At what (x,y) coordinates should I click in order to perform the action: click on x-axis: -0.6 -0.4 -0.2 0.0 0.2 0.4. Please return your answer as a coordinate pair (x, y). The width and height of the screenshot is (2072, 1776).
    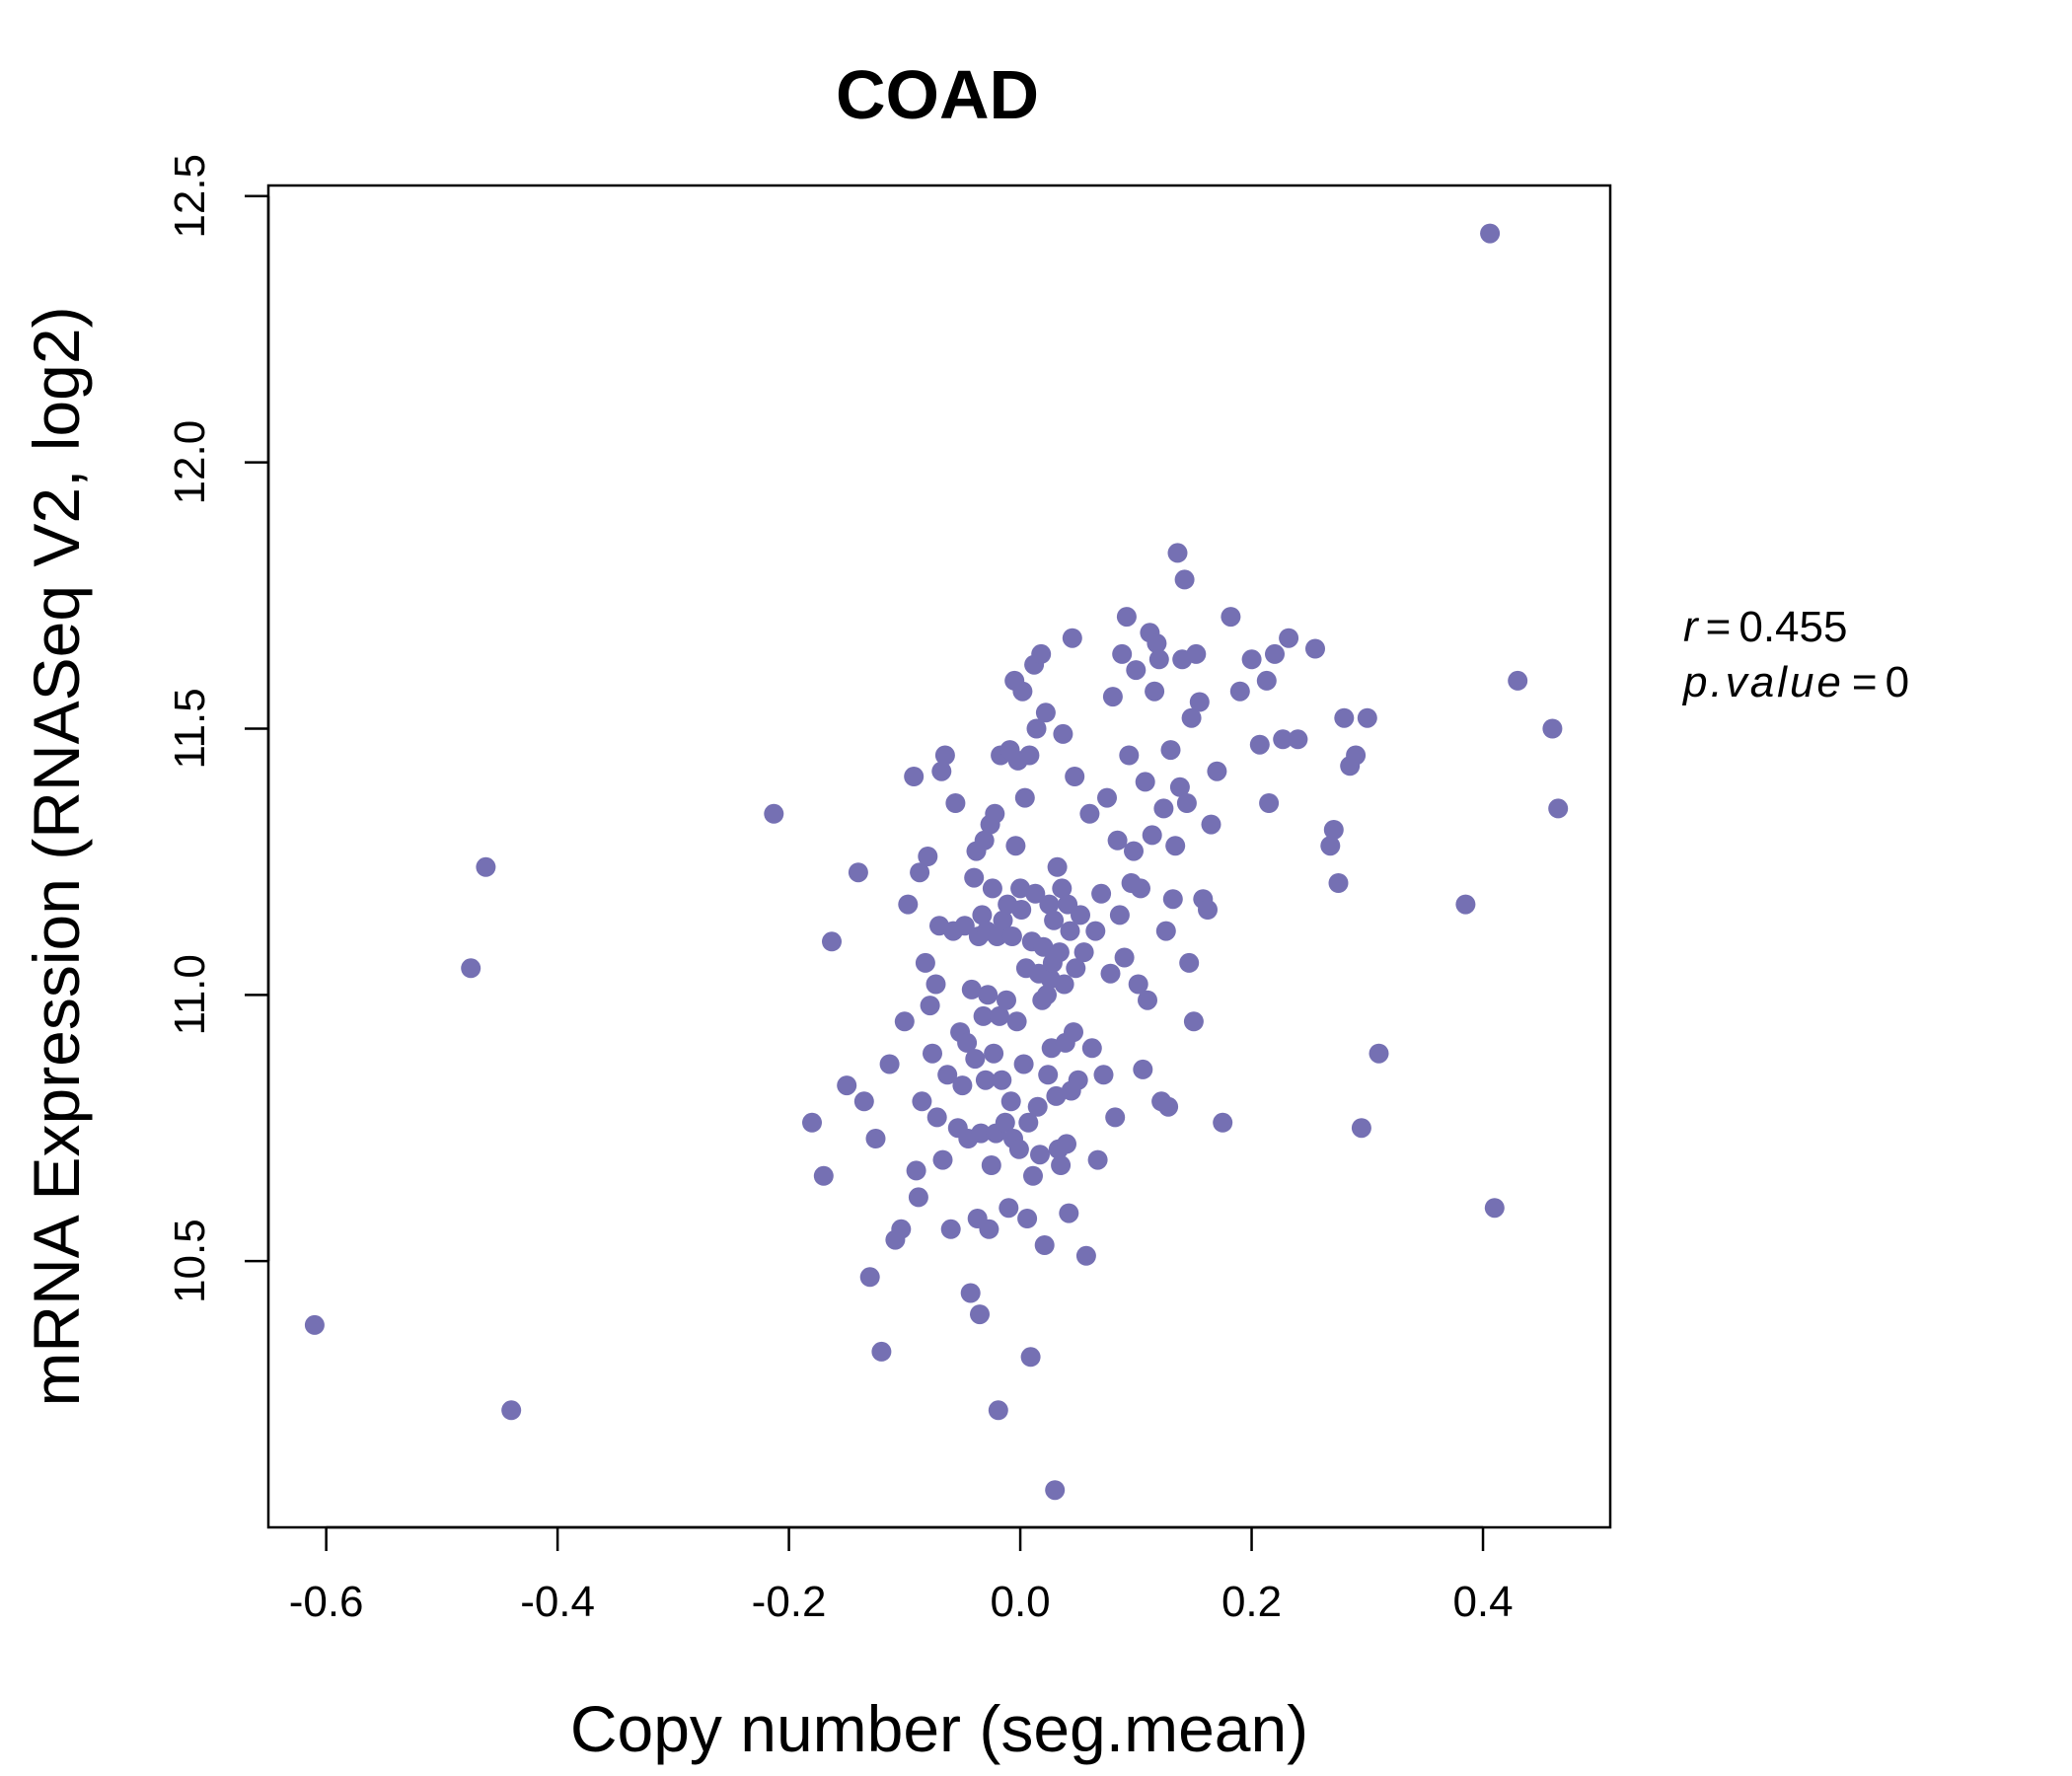
    Looking at the image, I should click on (902, 1576).